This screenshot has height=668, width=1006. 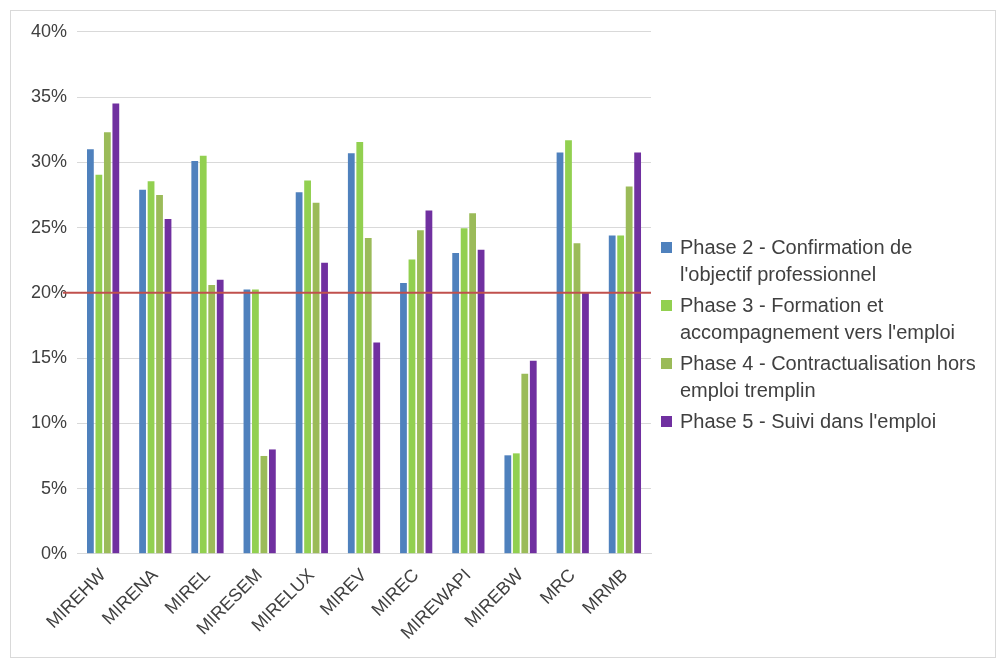 What do you see at coordinates (49, 226) in the screenshot?
I see `y-tick-label: 25%` at bounding box center [49, 226].